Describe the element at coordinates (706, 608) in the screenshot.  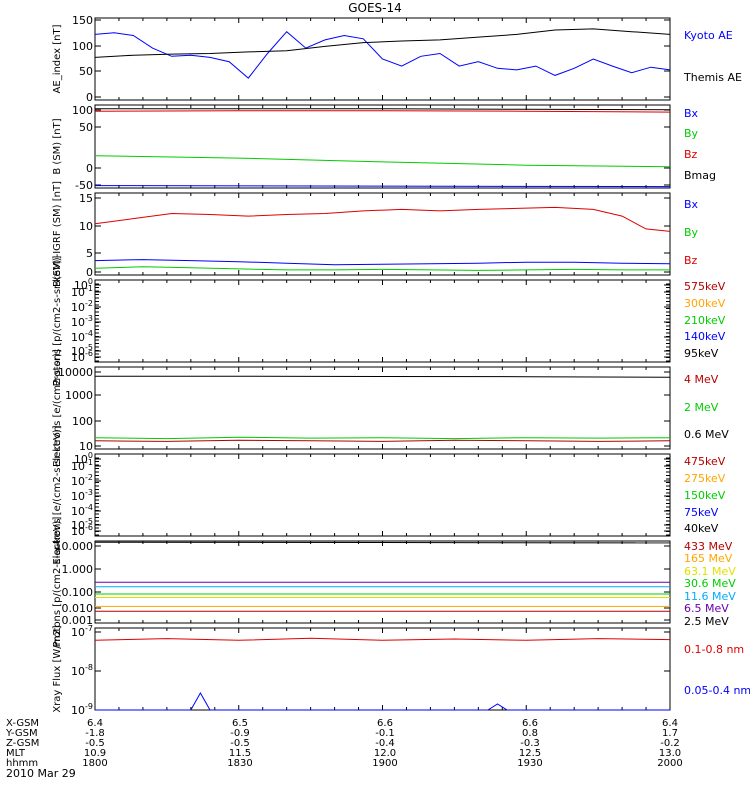
I see `legend-entry: 6.5 MeV` at that location.